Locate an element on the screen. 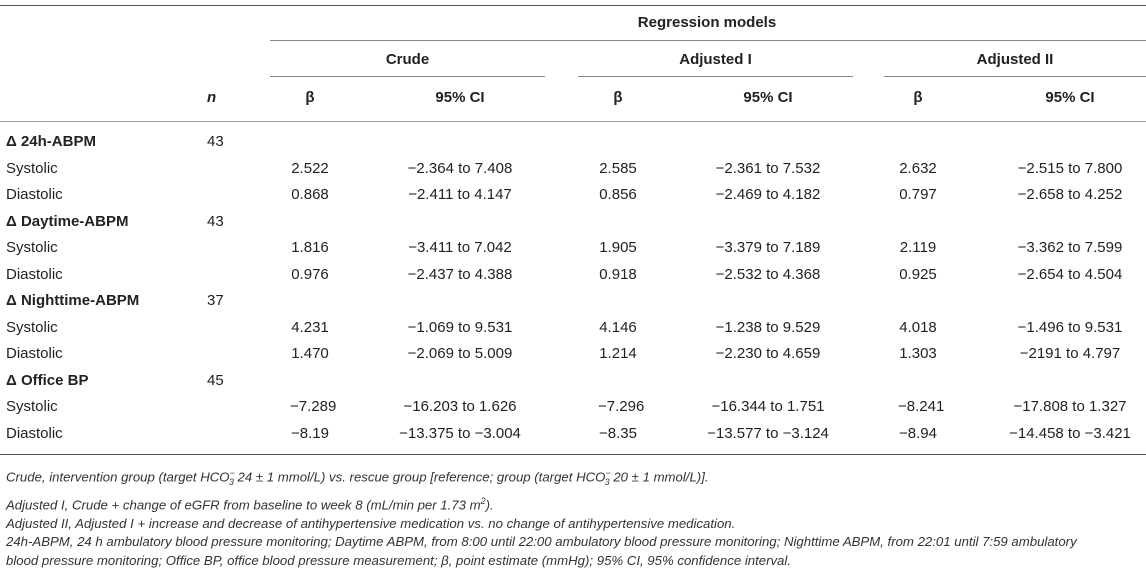 Image resolution: width=1146 pixels, height=570 pixels. beta-value: 2.632 is located at coordinates (918, 168).